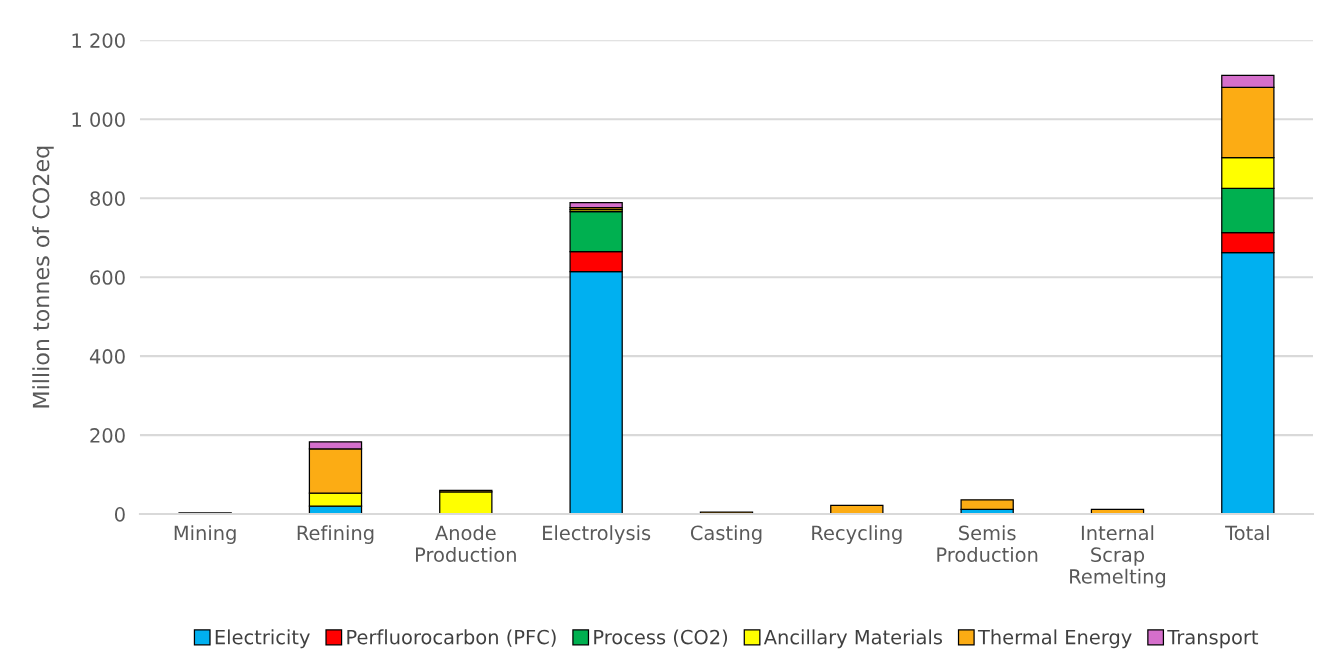 Image resolution: width=1333 pixels, height=672 pixels. I want to click on y-axis-title: Million tonnes of CO2eq, so click(43, 277).